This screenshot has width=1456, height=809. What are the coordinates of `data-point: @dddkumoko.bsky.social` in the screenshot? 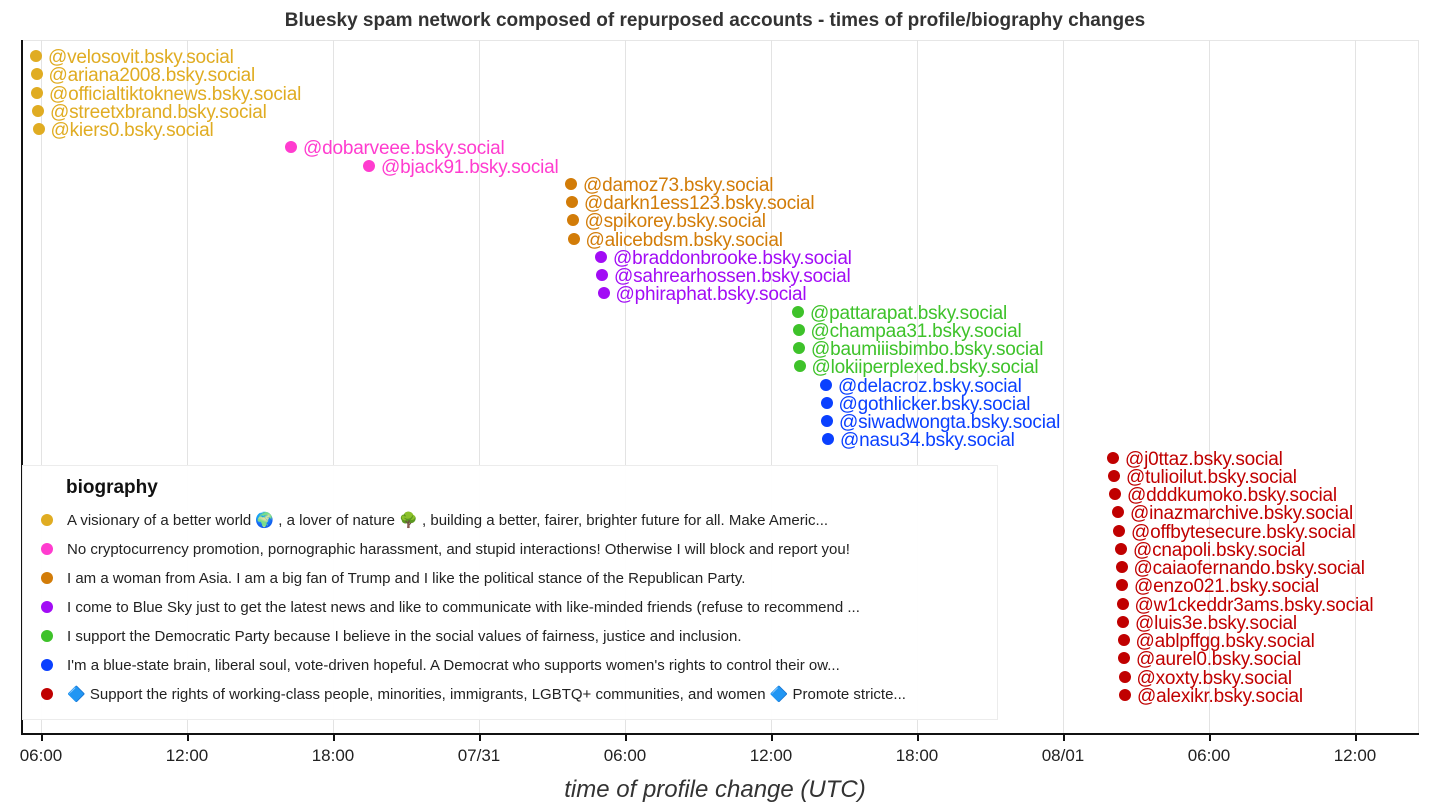 It's located at (1223, 495).